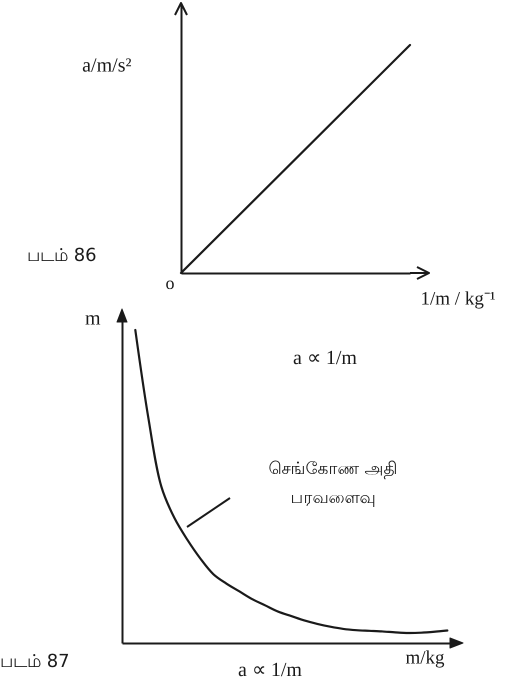 The height and width of the screenshot is (690, 524). I want to click on y-axis-title: m, so click(92, 319).